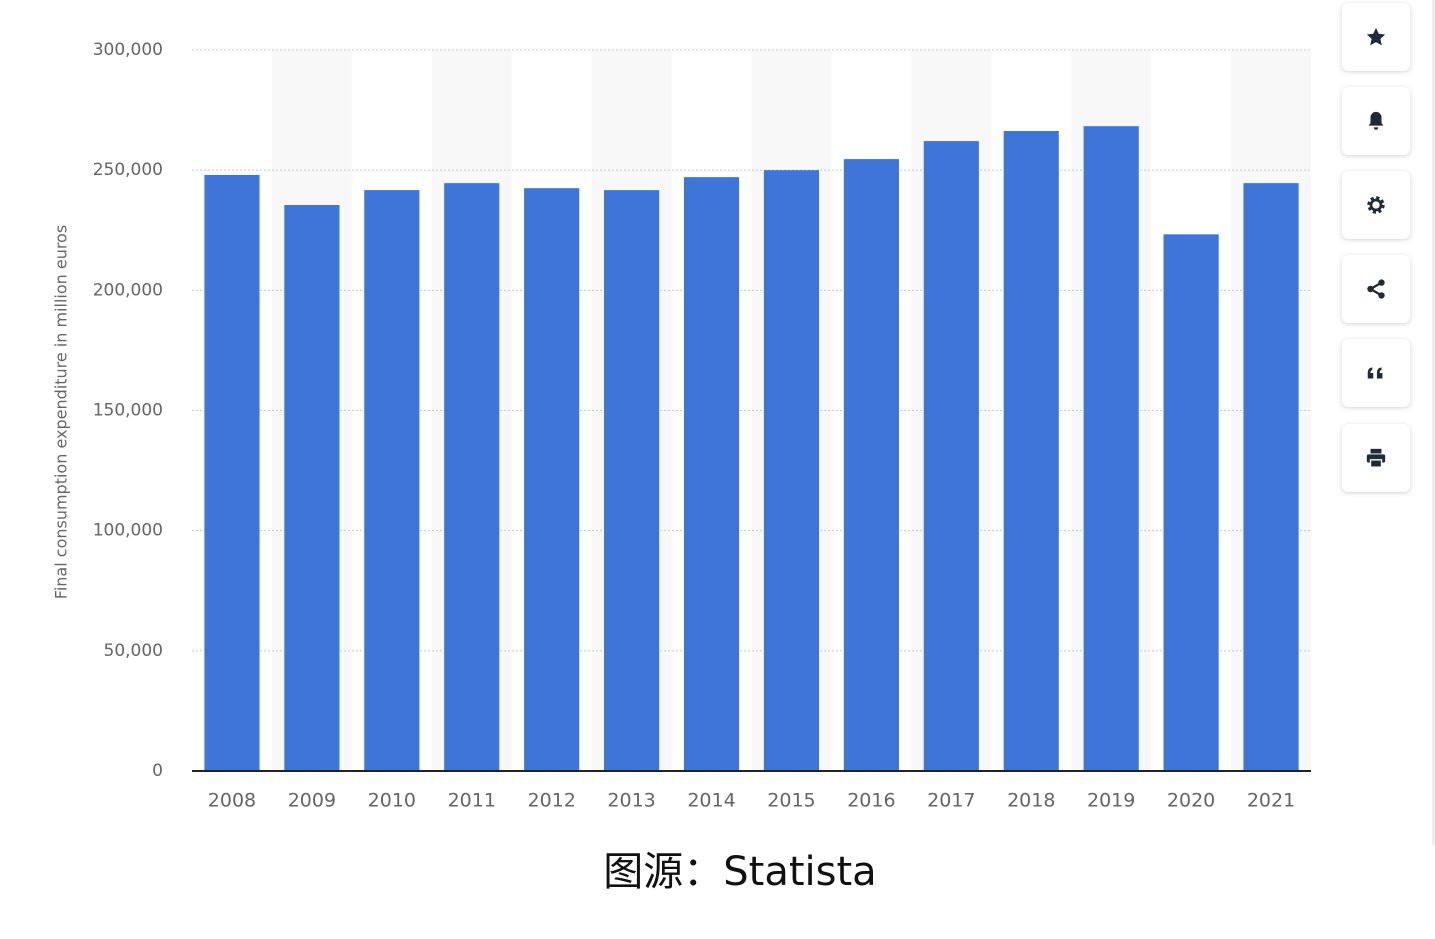 The height and width of the screenshot is (939, 1435). Describe the element at coordinates (133, 651) in the screenshot. I see `y-tick-label: 50,000` at that location.